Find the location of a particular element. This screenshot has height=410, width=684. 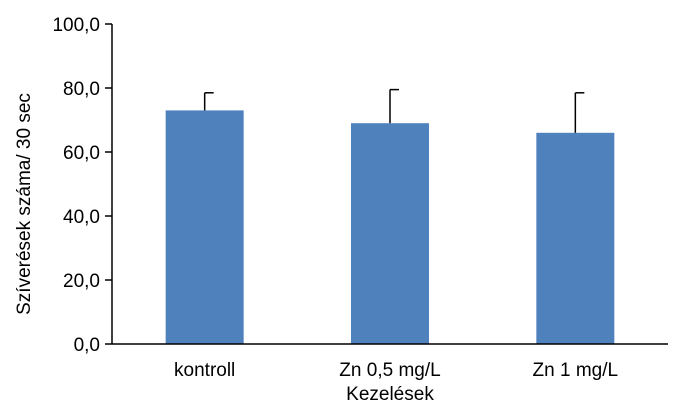

x-axis-title: Kezelések is located at coordinates (390, 394).